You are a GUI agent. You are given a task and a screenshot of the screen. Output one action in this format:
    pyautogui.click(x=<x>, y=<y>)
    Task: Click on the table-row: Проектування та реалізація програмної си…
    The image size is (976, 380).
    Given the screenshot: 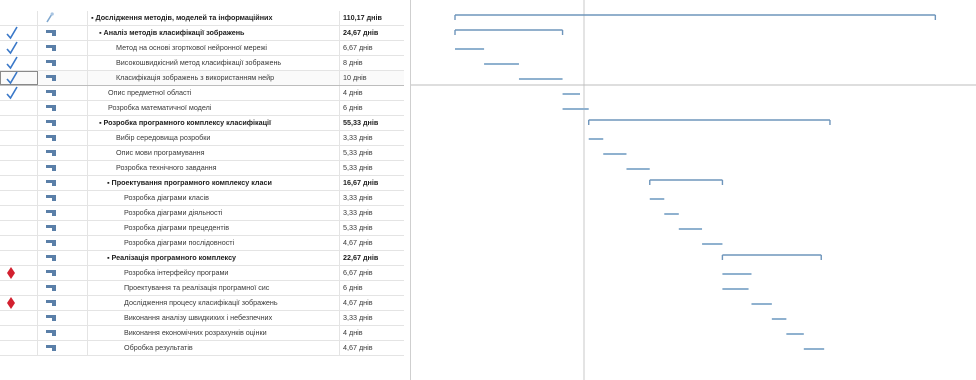 What is the action you would take?
    pyautogui.click(x=202, y=288)
    